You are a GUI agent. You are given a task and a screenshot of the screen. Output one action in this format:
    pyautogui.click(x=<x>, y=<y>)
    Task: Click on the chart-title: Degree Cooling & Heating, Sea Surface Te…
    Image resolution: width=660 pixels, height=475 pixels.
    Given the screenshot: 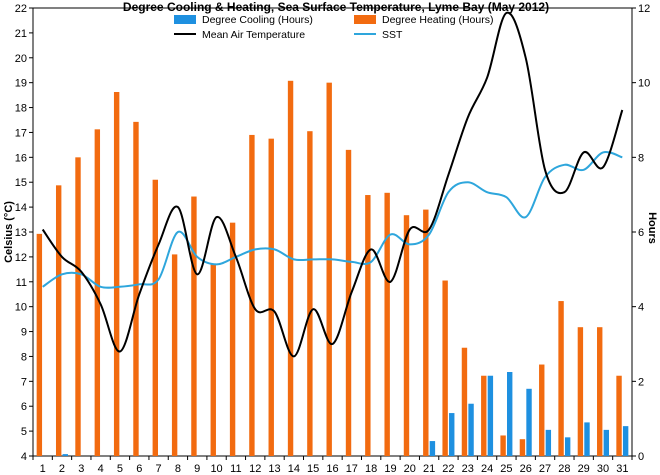 What is the action you would take?
    pyautogui.click(x=336, y=7)
    